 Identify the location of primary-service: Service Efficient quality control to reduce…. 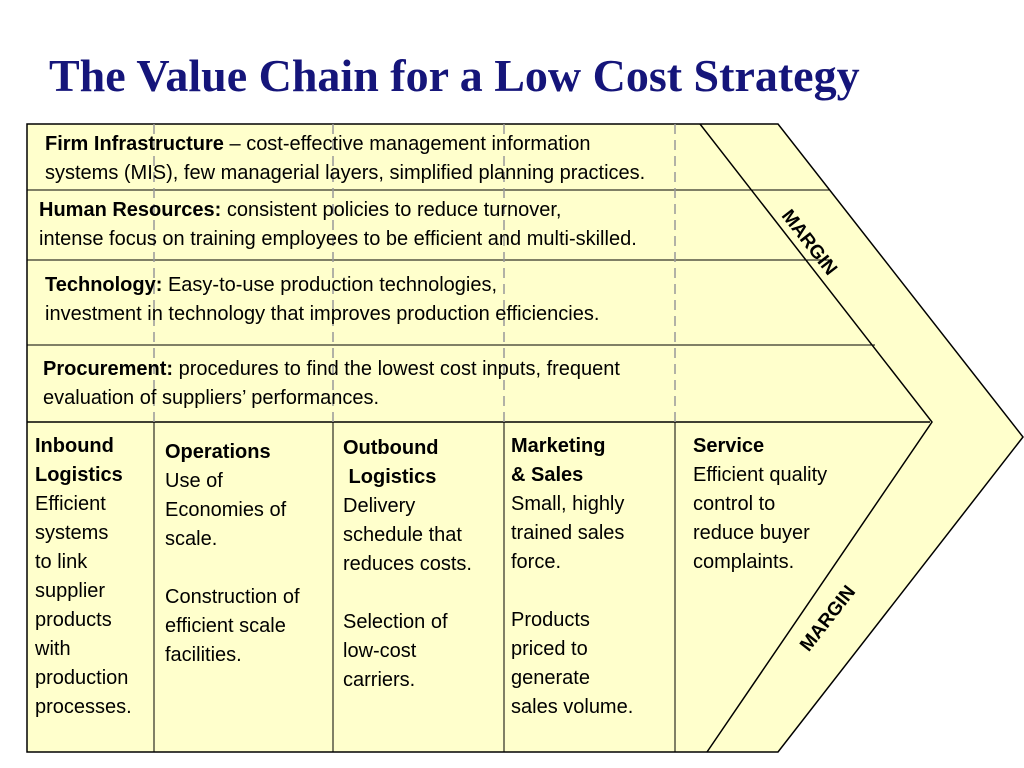
(760, 504).